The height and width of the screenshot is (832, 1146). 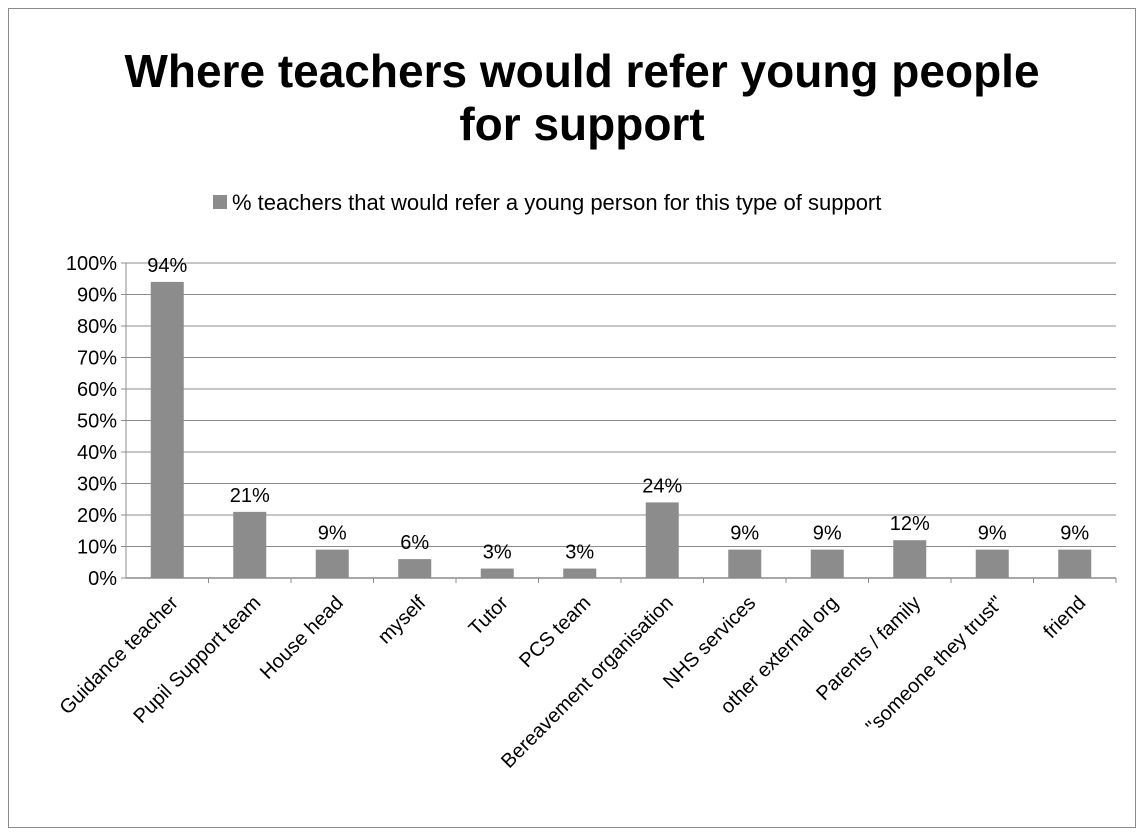 What do you see at coordinates (102, 579) in the screenshot?
I see `y-tick-label: 0%` at bounding box center [102, 579].